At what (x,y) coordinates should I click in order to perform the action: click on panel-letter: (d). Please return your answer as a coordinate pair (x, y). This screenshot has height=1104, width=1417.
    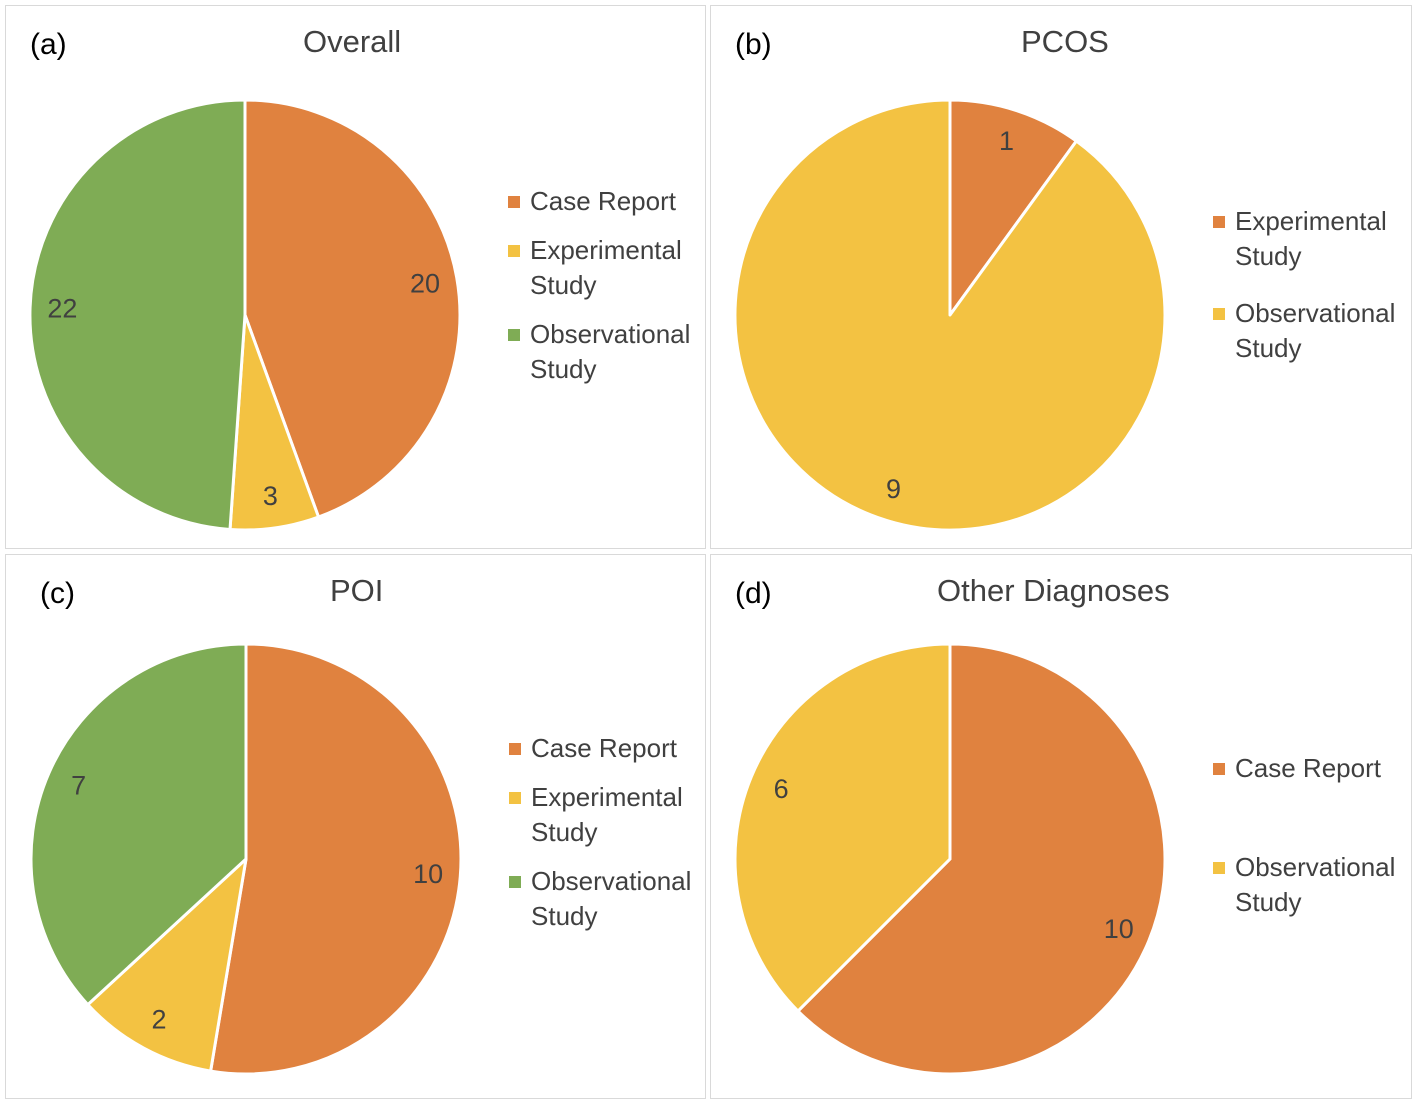
    Looking at the image, I should click on (753, 593).